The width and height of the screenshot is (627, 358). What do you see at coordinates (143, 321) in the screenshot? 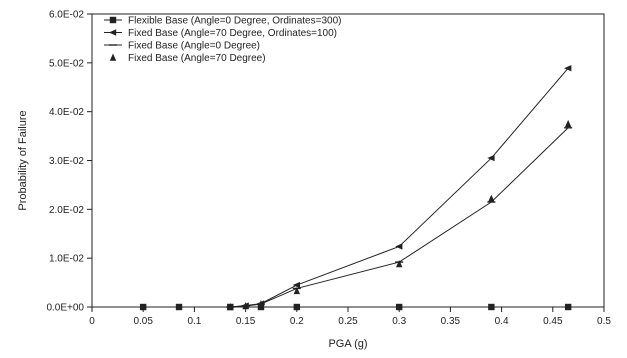
I see `x-tick-label: 0.05` at bounding box center [143, 321].